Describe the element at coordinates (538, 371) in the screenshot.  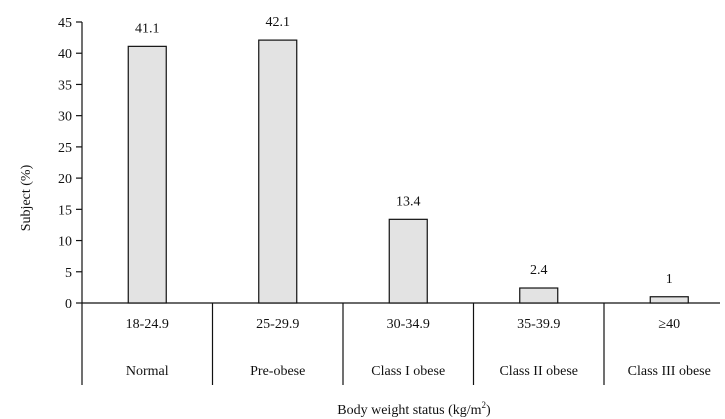
I see `category-group-label: Class II obese` at that location.